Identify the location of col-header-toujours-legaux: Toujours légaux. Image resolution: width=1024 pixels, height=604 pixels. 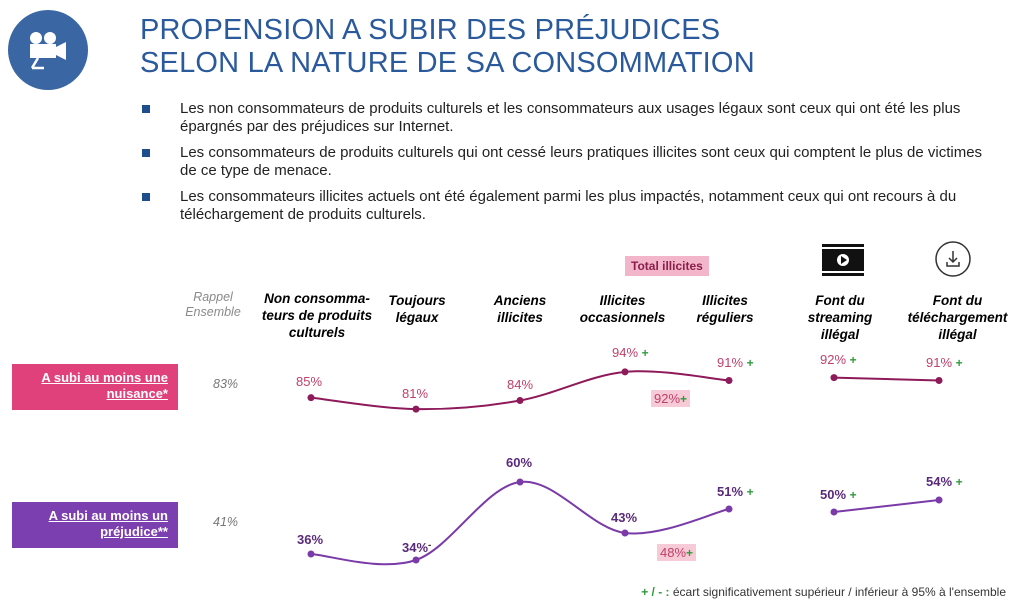
(417, 309).